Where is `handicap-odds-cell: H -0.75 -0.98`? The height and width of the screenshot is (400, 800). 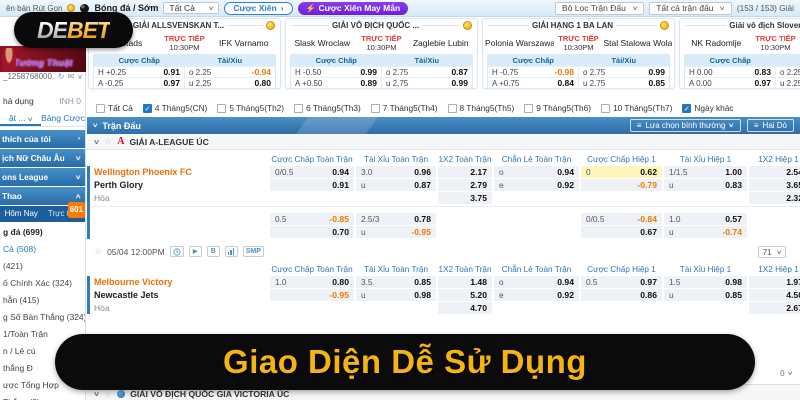
handicap-odds-cell: H -0.75 -0.98 is located at coordinates (533, 72).